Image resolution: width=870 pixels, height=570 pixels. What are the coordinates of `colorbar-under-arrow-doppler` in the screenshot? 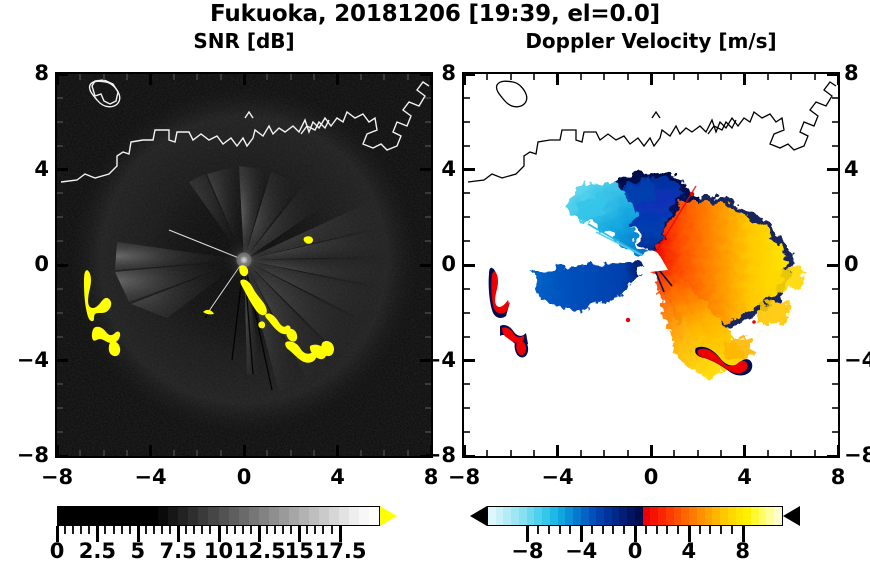 It's located at (478, 516).